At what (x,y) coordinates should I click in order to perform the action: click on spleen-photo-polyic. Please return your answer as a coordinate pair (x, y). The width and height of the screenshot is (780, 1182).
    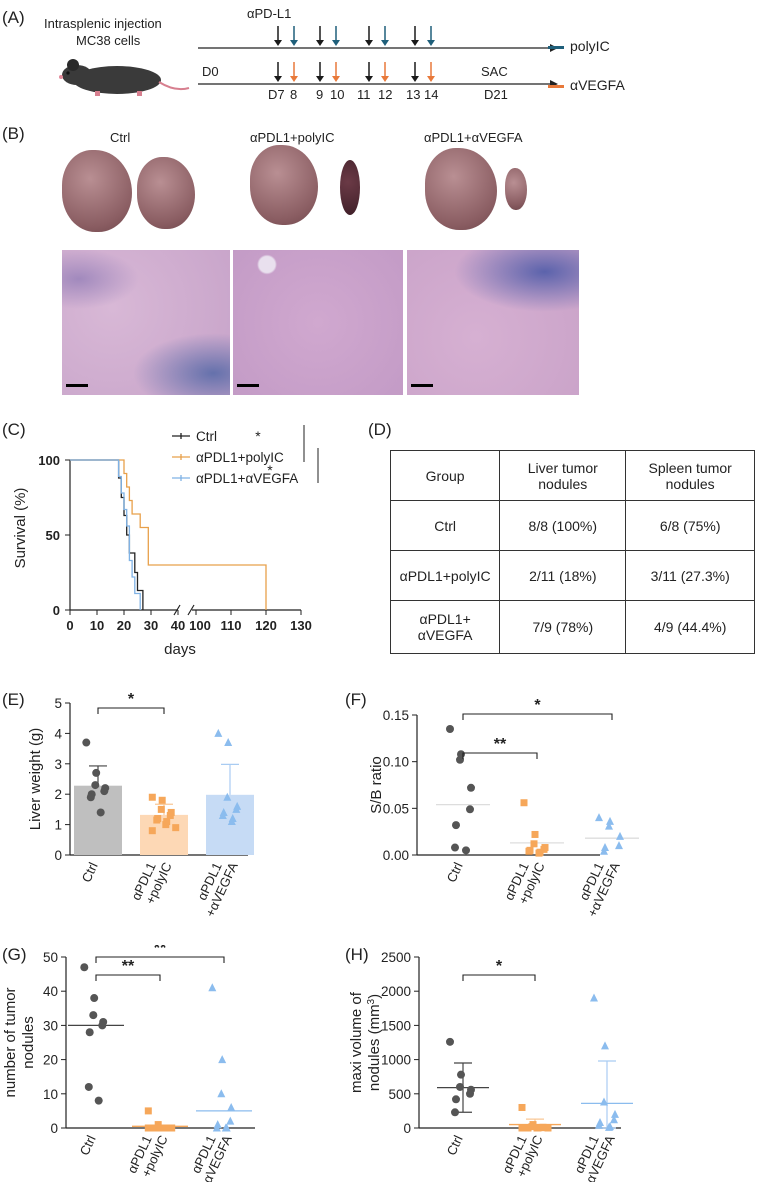
    Looking at the image, I should click on (350, 187).